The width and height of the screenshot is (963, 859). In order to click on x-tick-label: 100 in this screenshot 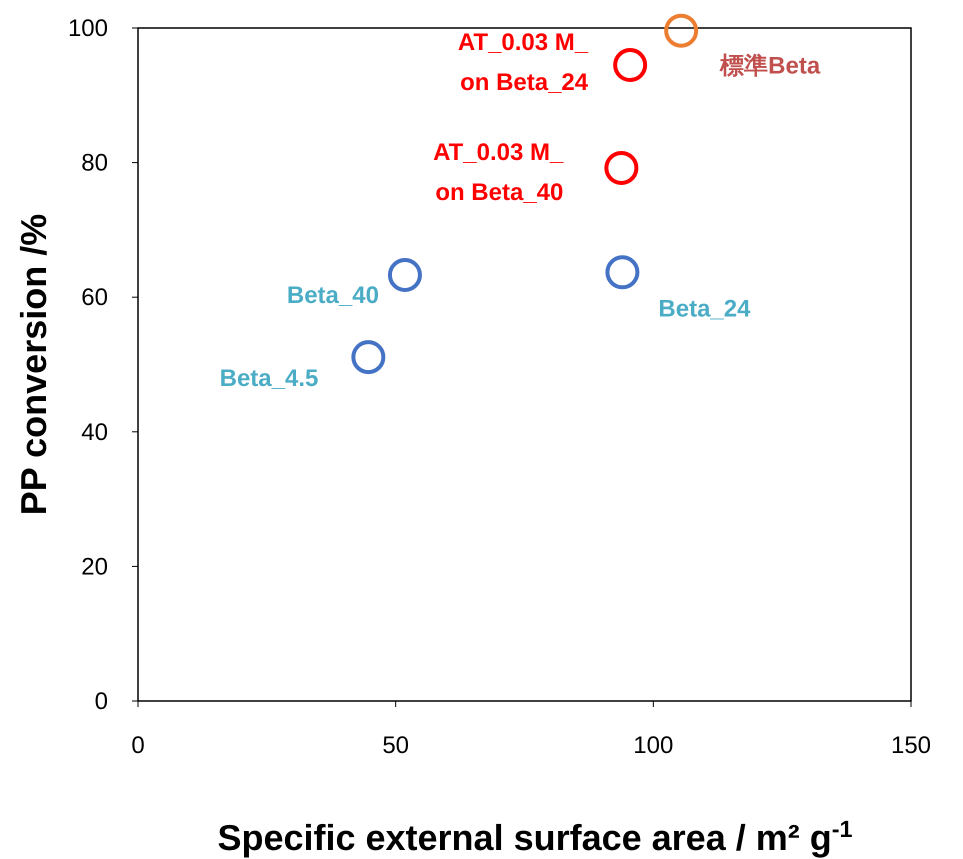, I will do `click(653, 745)`.